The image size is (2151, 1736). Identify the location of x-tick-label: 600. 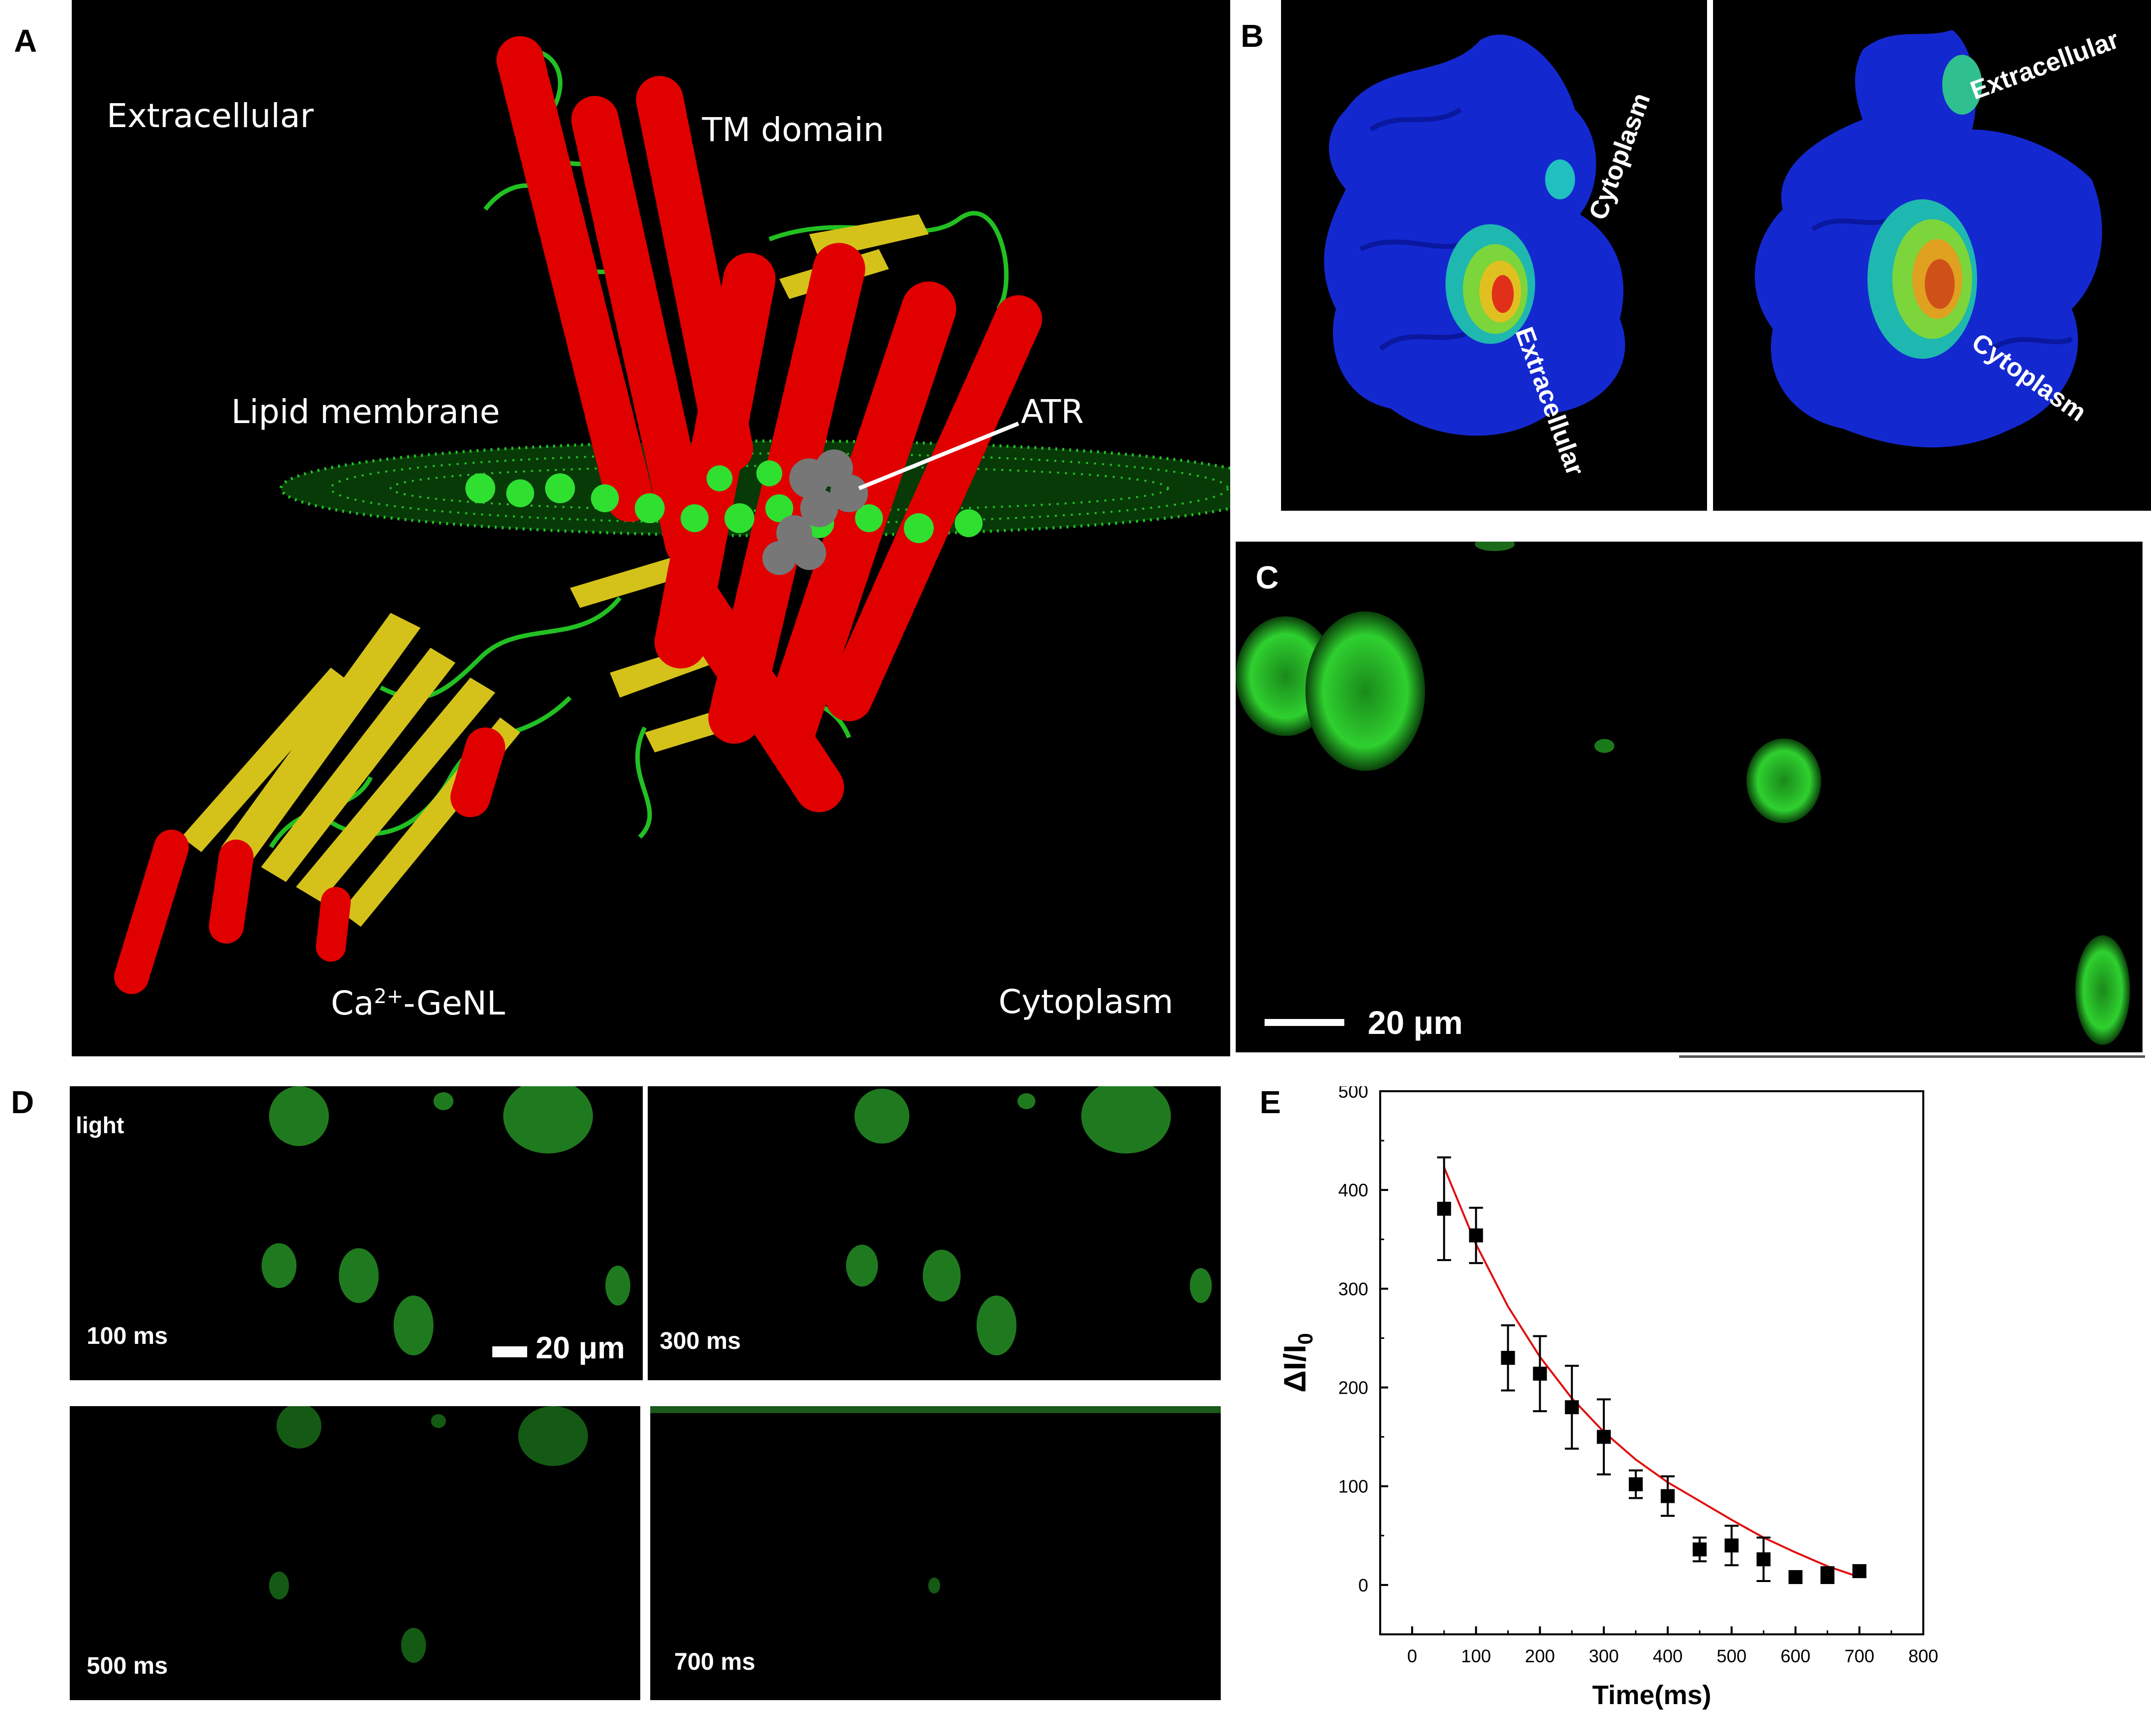
(1795, 1656).